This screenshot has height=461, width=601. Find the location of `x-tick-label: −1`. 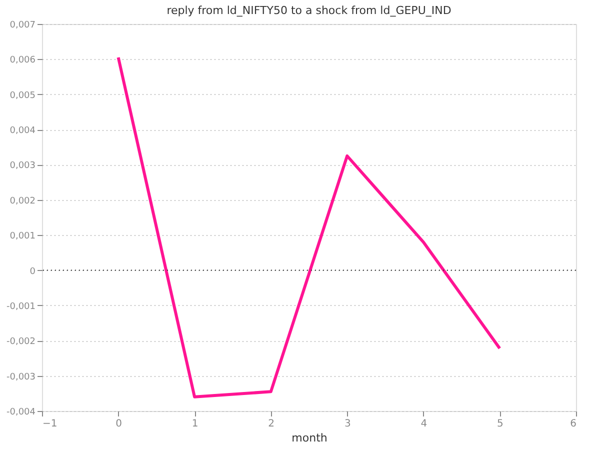

x-tick-label: −1 is located at coordinates (50, 424).